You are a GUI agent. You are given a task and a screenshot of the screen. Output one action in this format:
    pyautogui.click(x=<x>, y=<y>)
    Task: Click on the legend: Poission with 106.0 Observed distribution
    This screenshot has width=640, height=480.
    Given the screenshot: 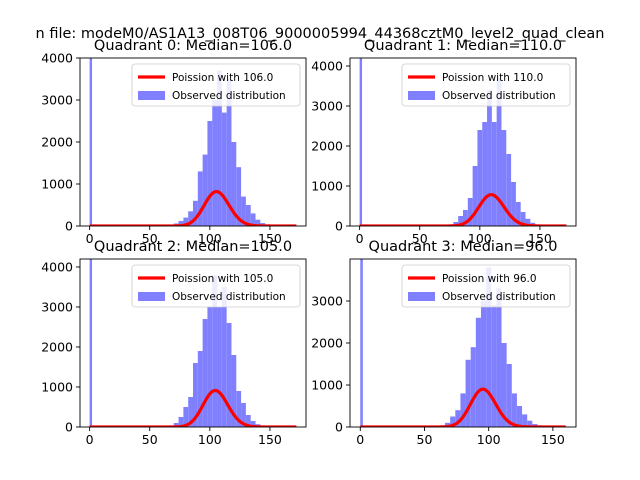 What is the action you would take?
    pyautogui.click(x=216, y=85)
    